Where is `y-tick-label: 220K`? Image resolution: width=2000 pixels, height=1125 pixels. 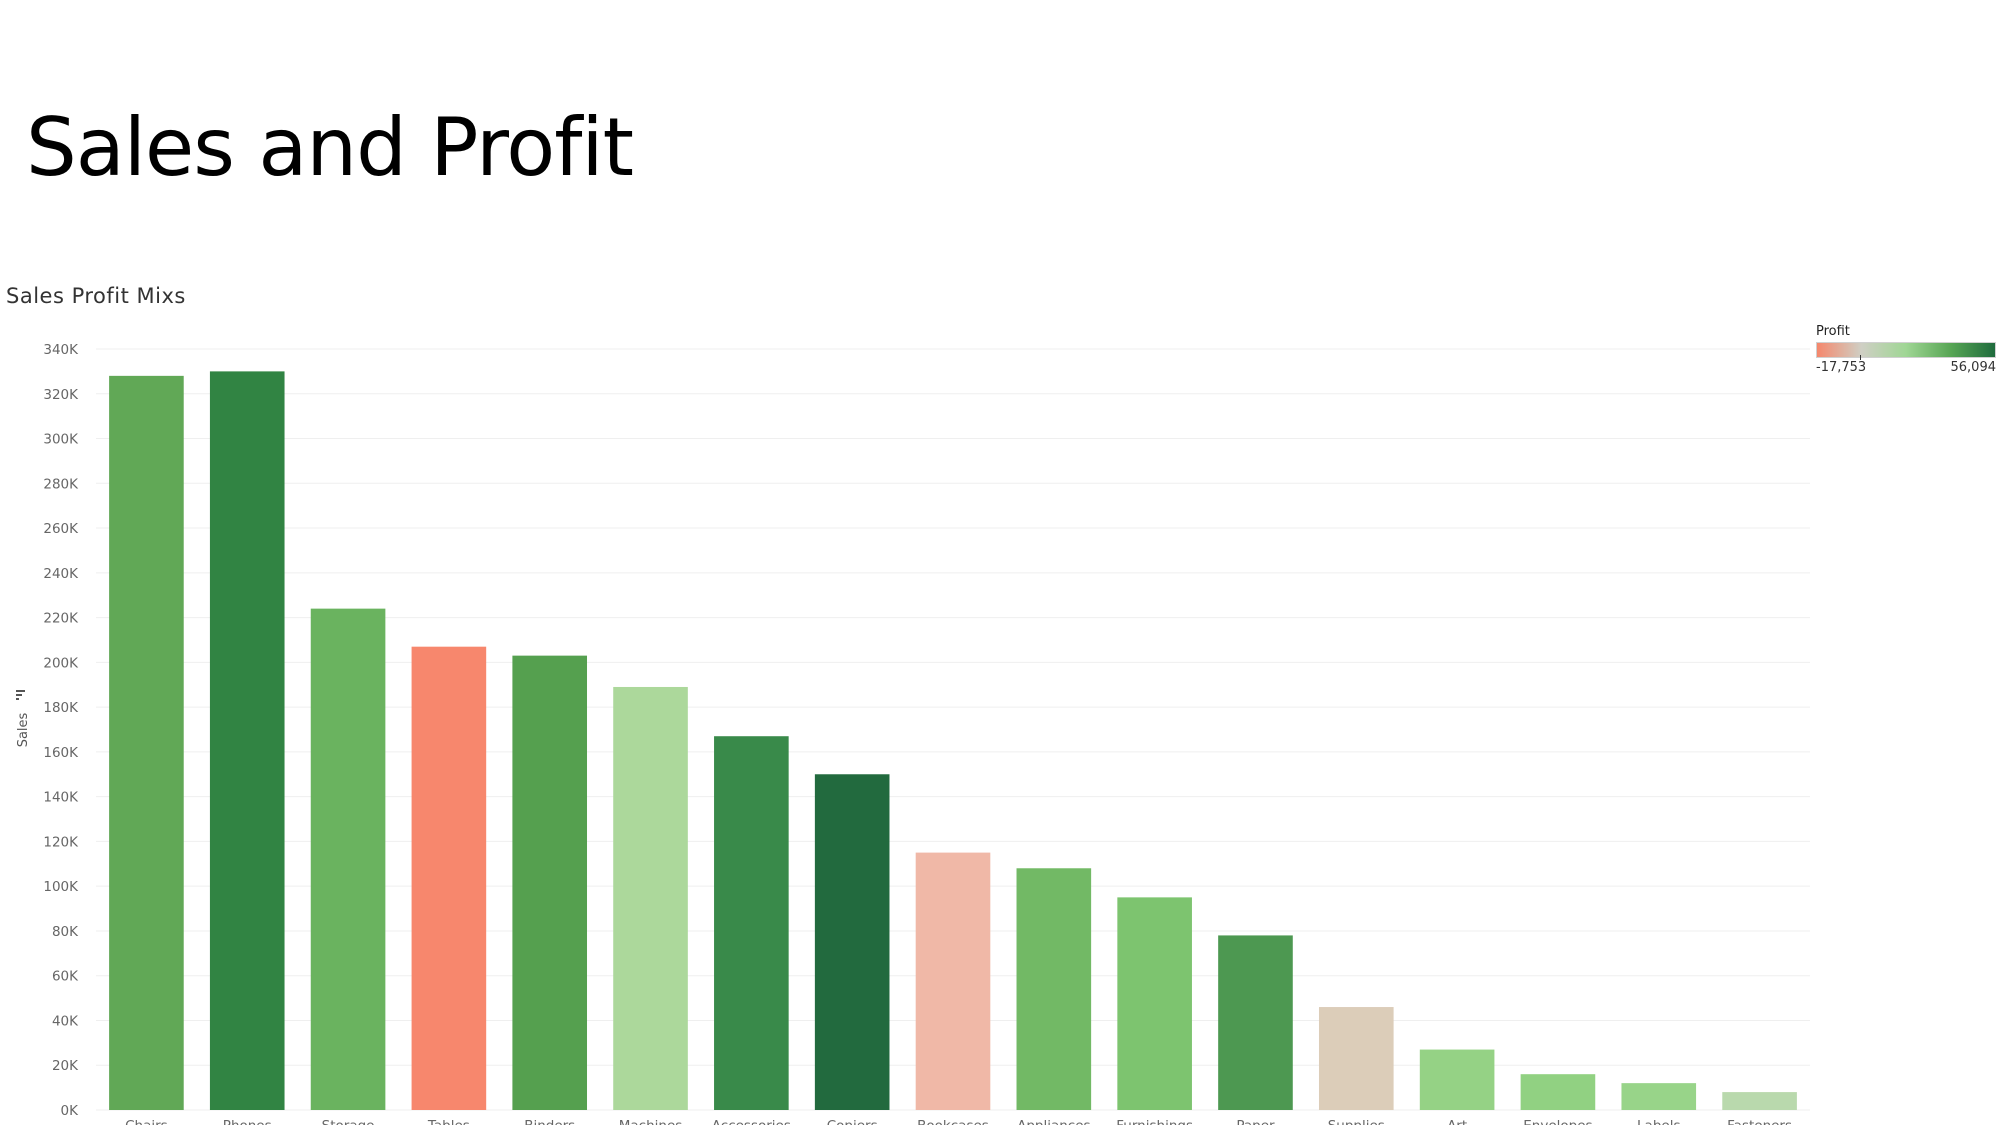
y-tick-label: 220K is located at coordinates (61, 619).